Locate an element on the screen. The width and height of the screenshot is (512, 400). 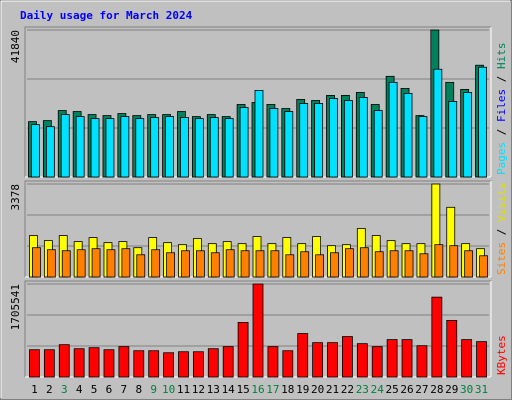
x-tick-label: 22 is located at coordinates (347, 389).